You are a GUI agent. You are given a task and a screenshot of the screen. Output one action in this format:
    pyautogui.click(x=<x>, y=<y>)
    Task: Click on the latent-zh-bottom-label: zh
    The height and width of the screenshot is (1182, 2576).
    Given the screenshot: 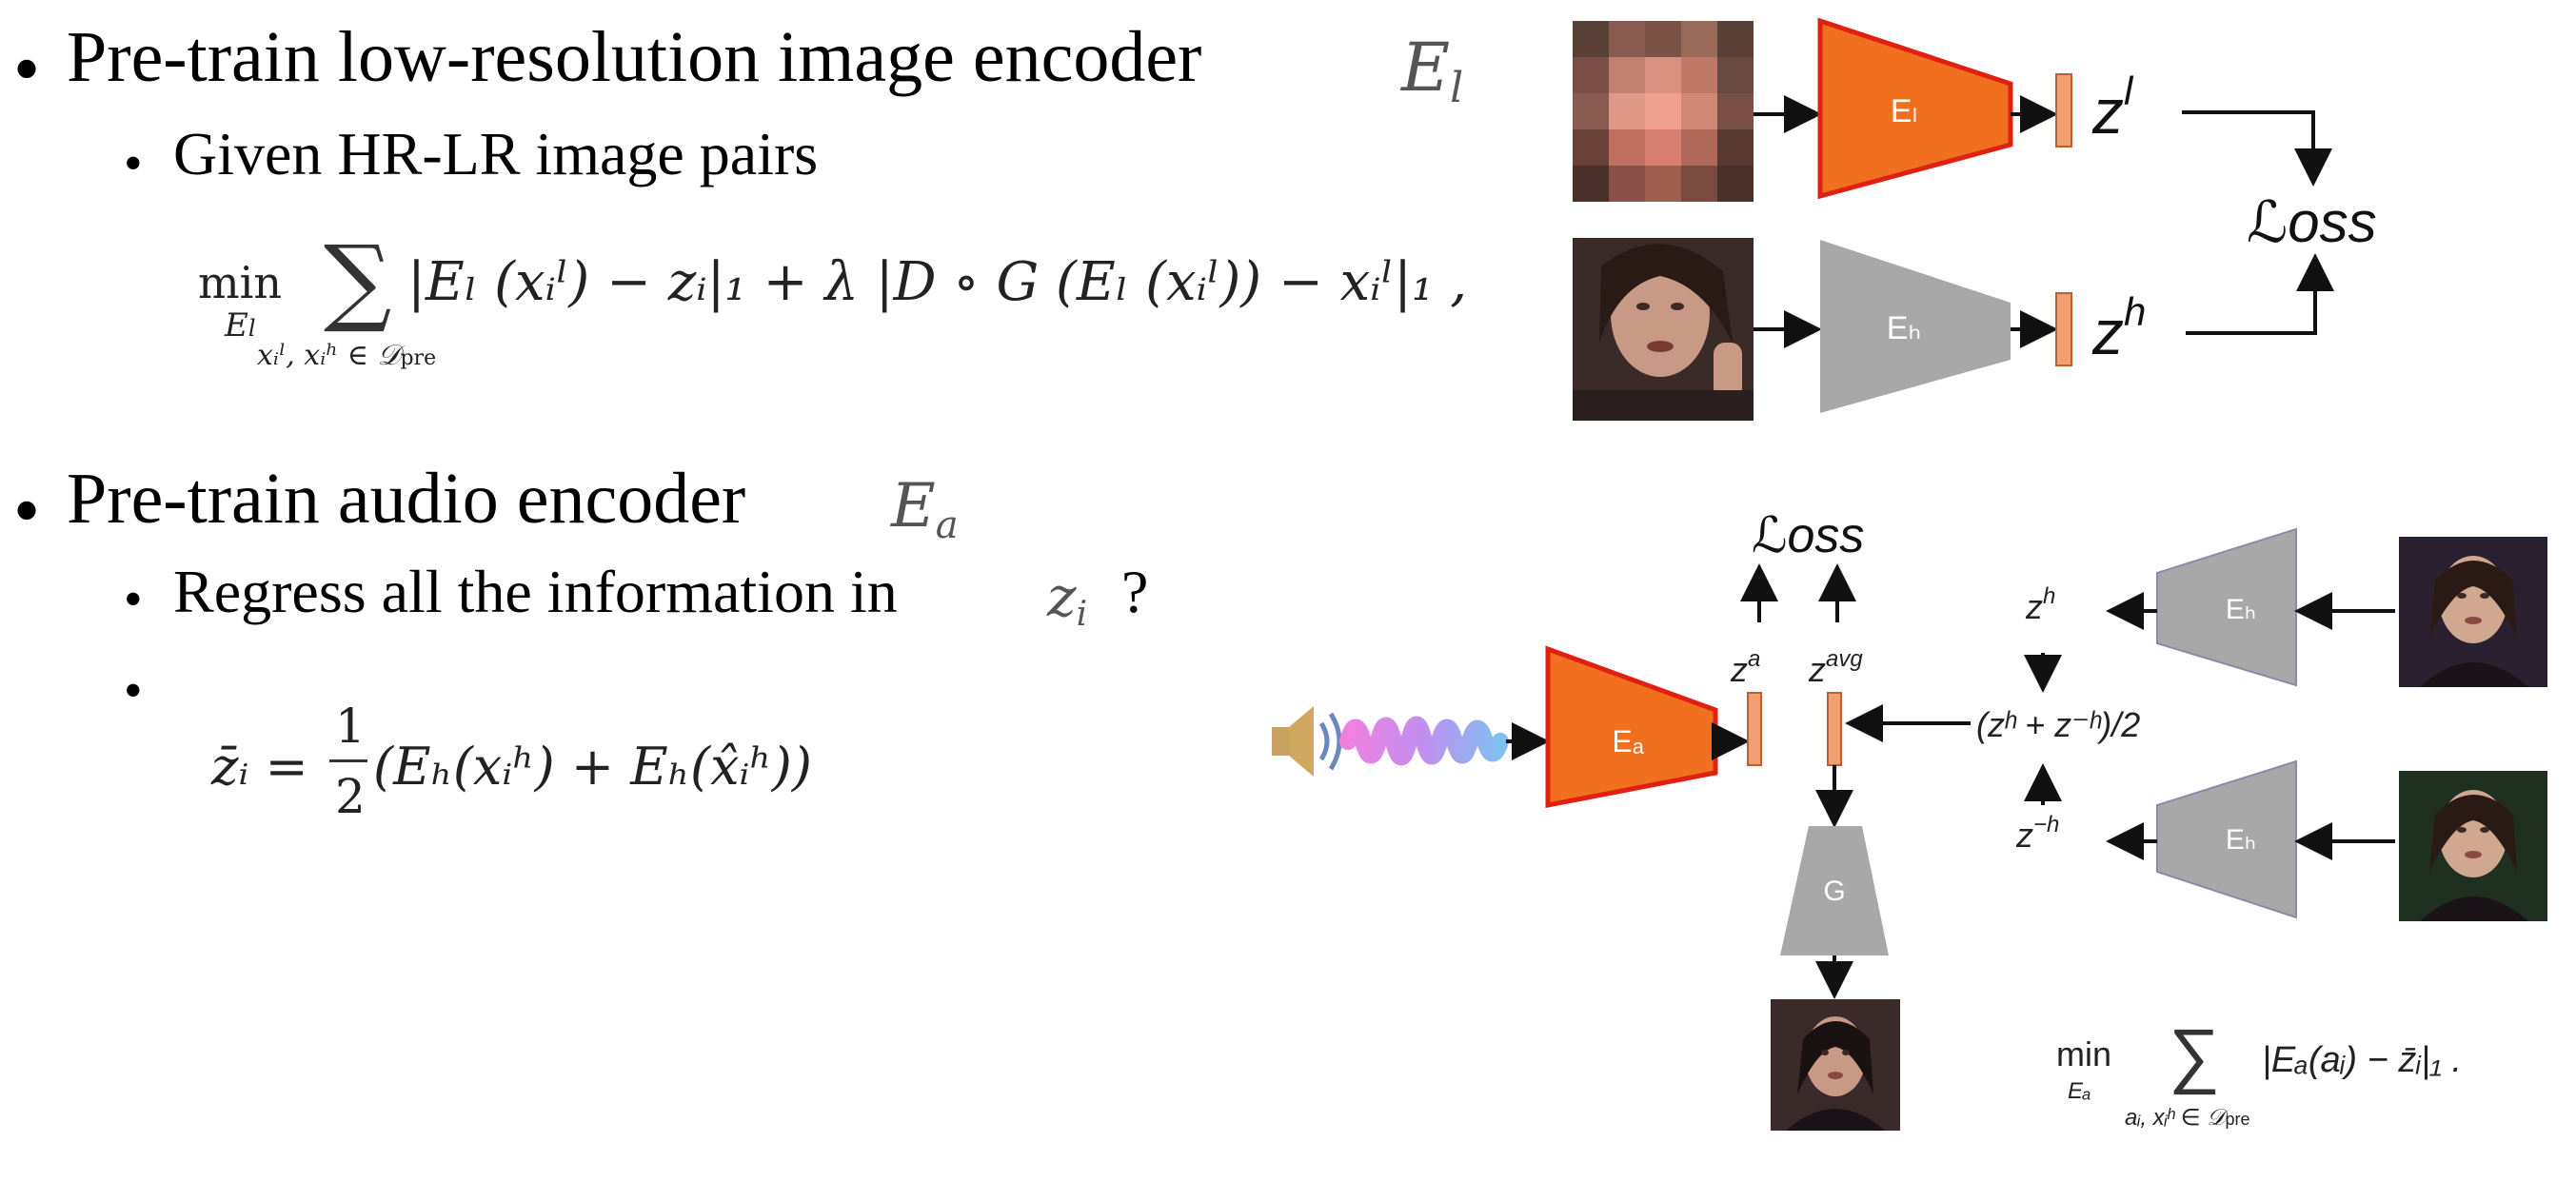 What is the action you would take?
    pyautogui.click(x=2040, y=604)
    